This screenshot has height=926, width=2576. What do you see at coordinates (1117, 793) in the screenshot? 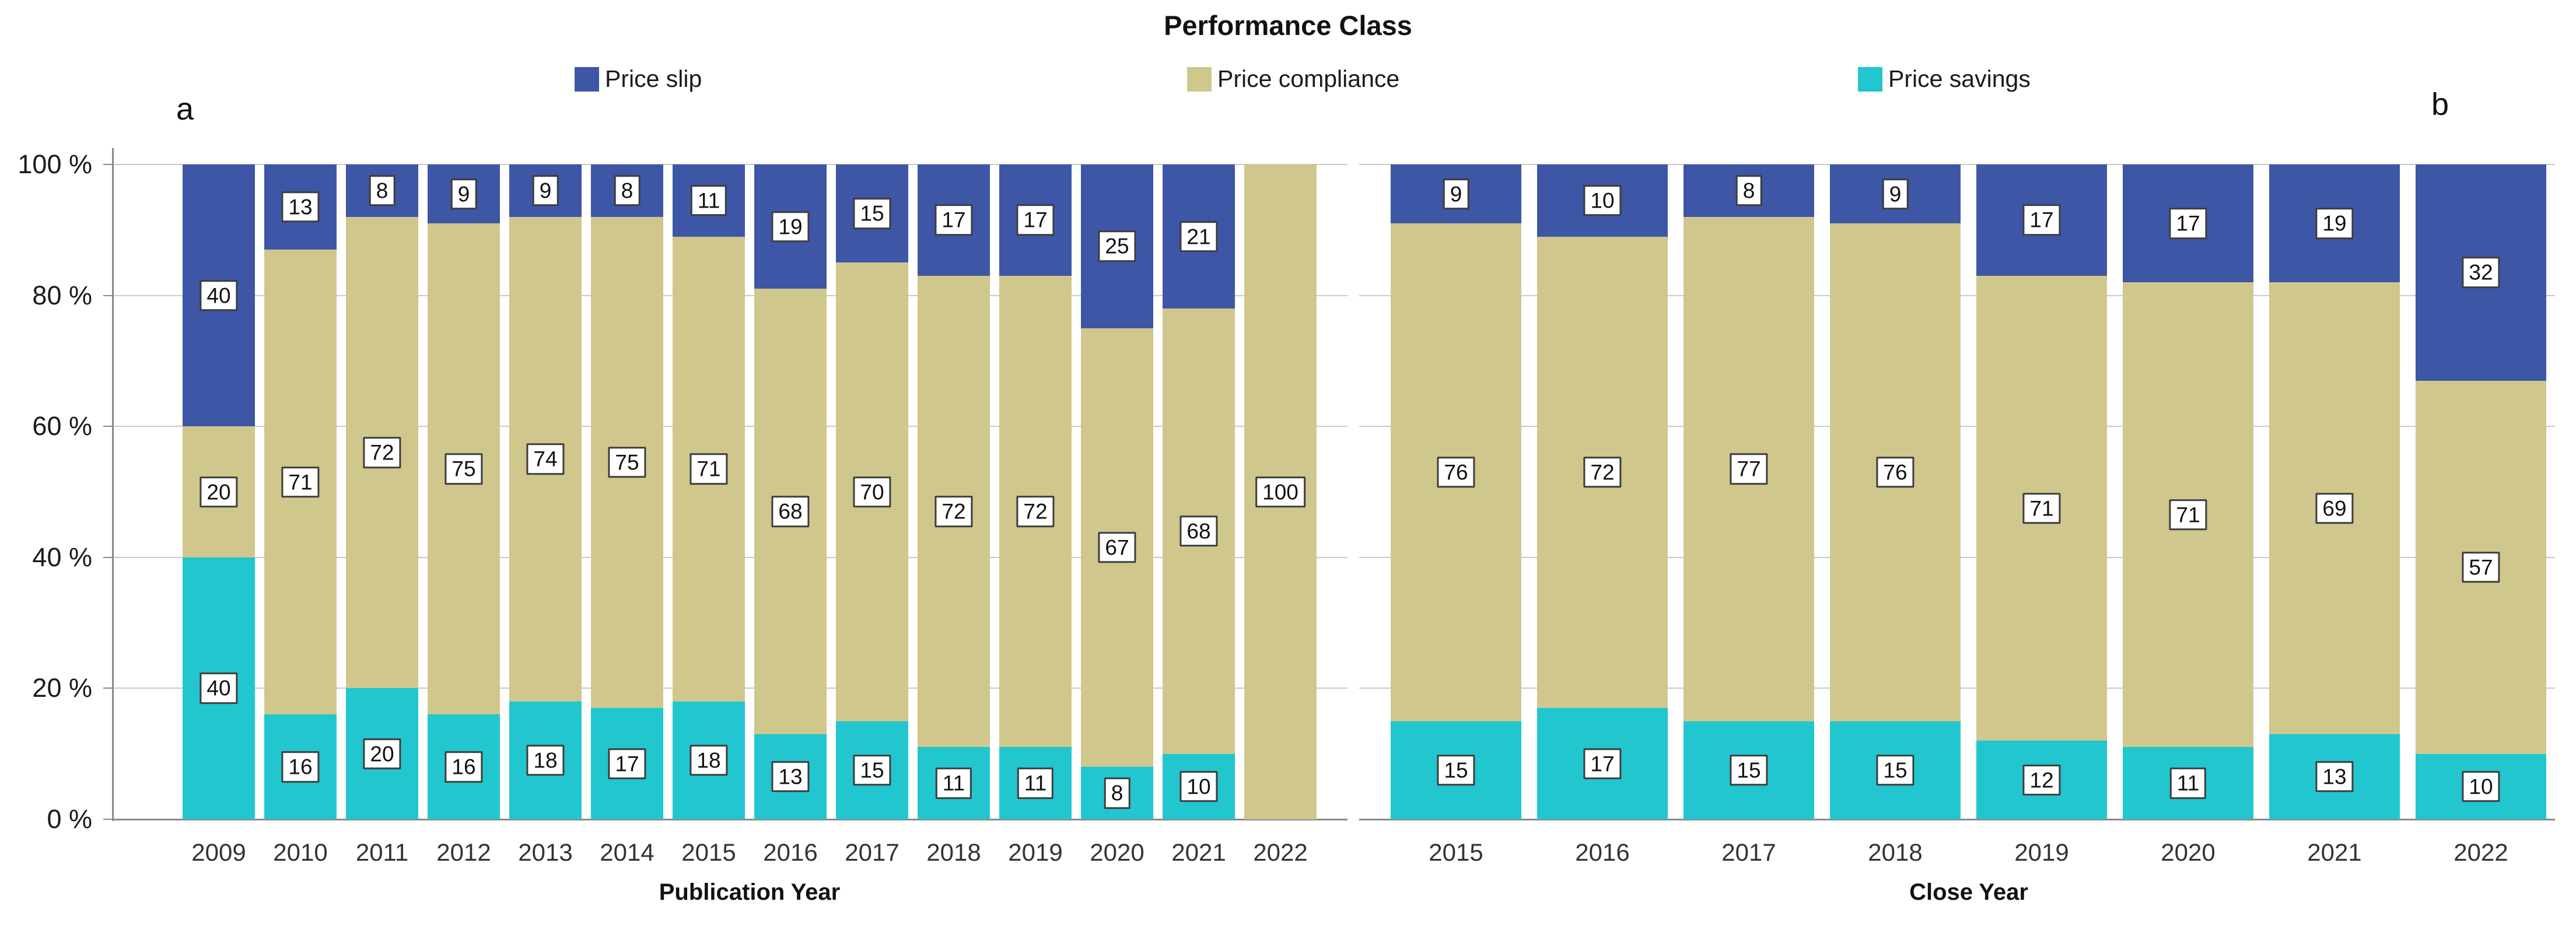
I see `value-label-price-savings: 8` at bounding box center [1117, 793].